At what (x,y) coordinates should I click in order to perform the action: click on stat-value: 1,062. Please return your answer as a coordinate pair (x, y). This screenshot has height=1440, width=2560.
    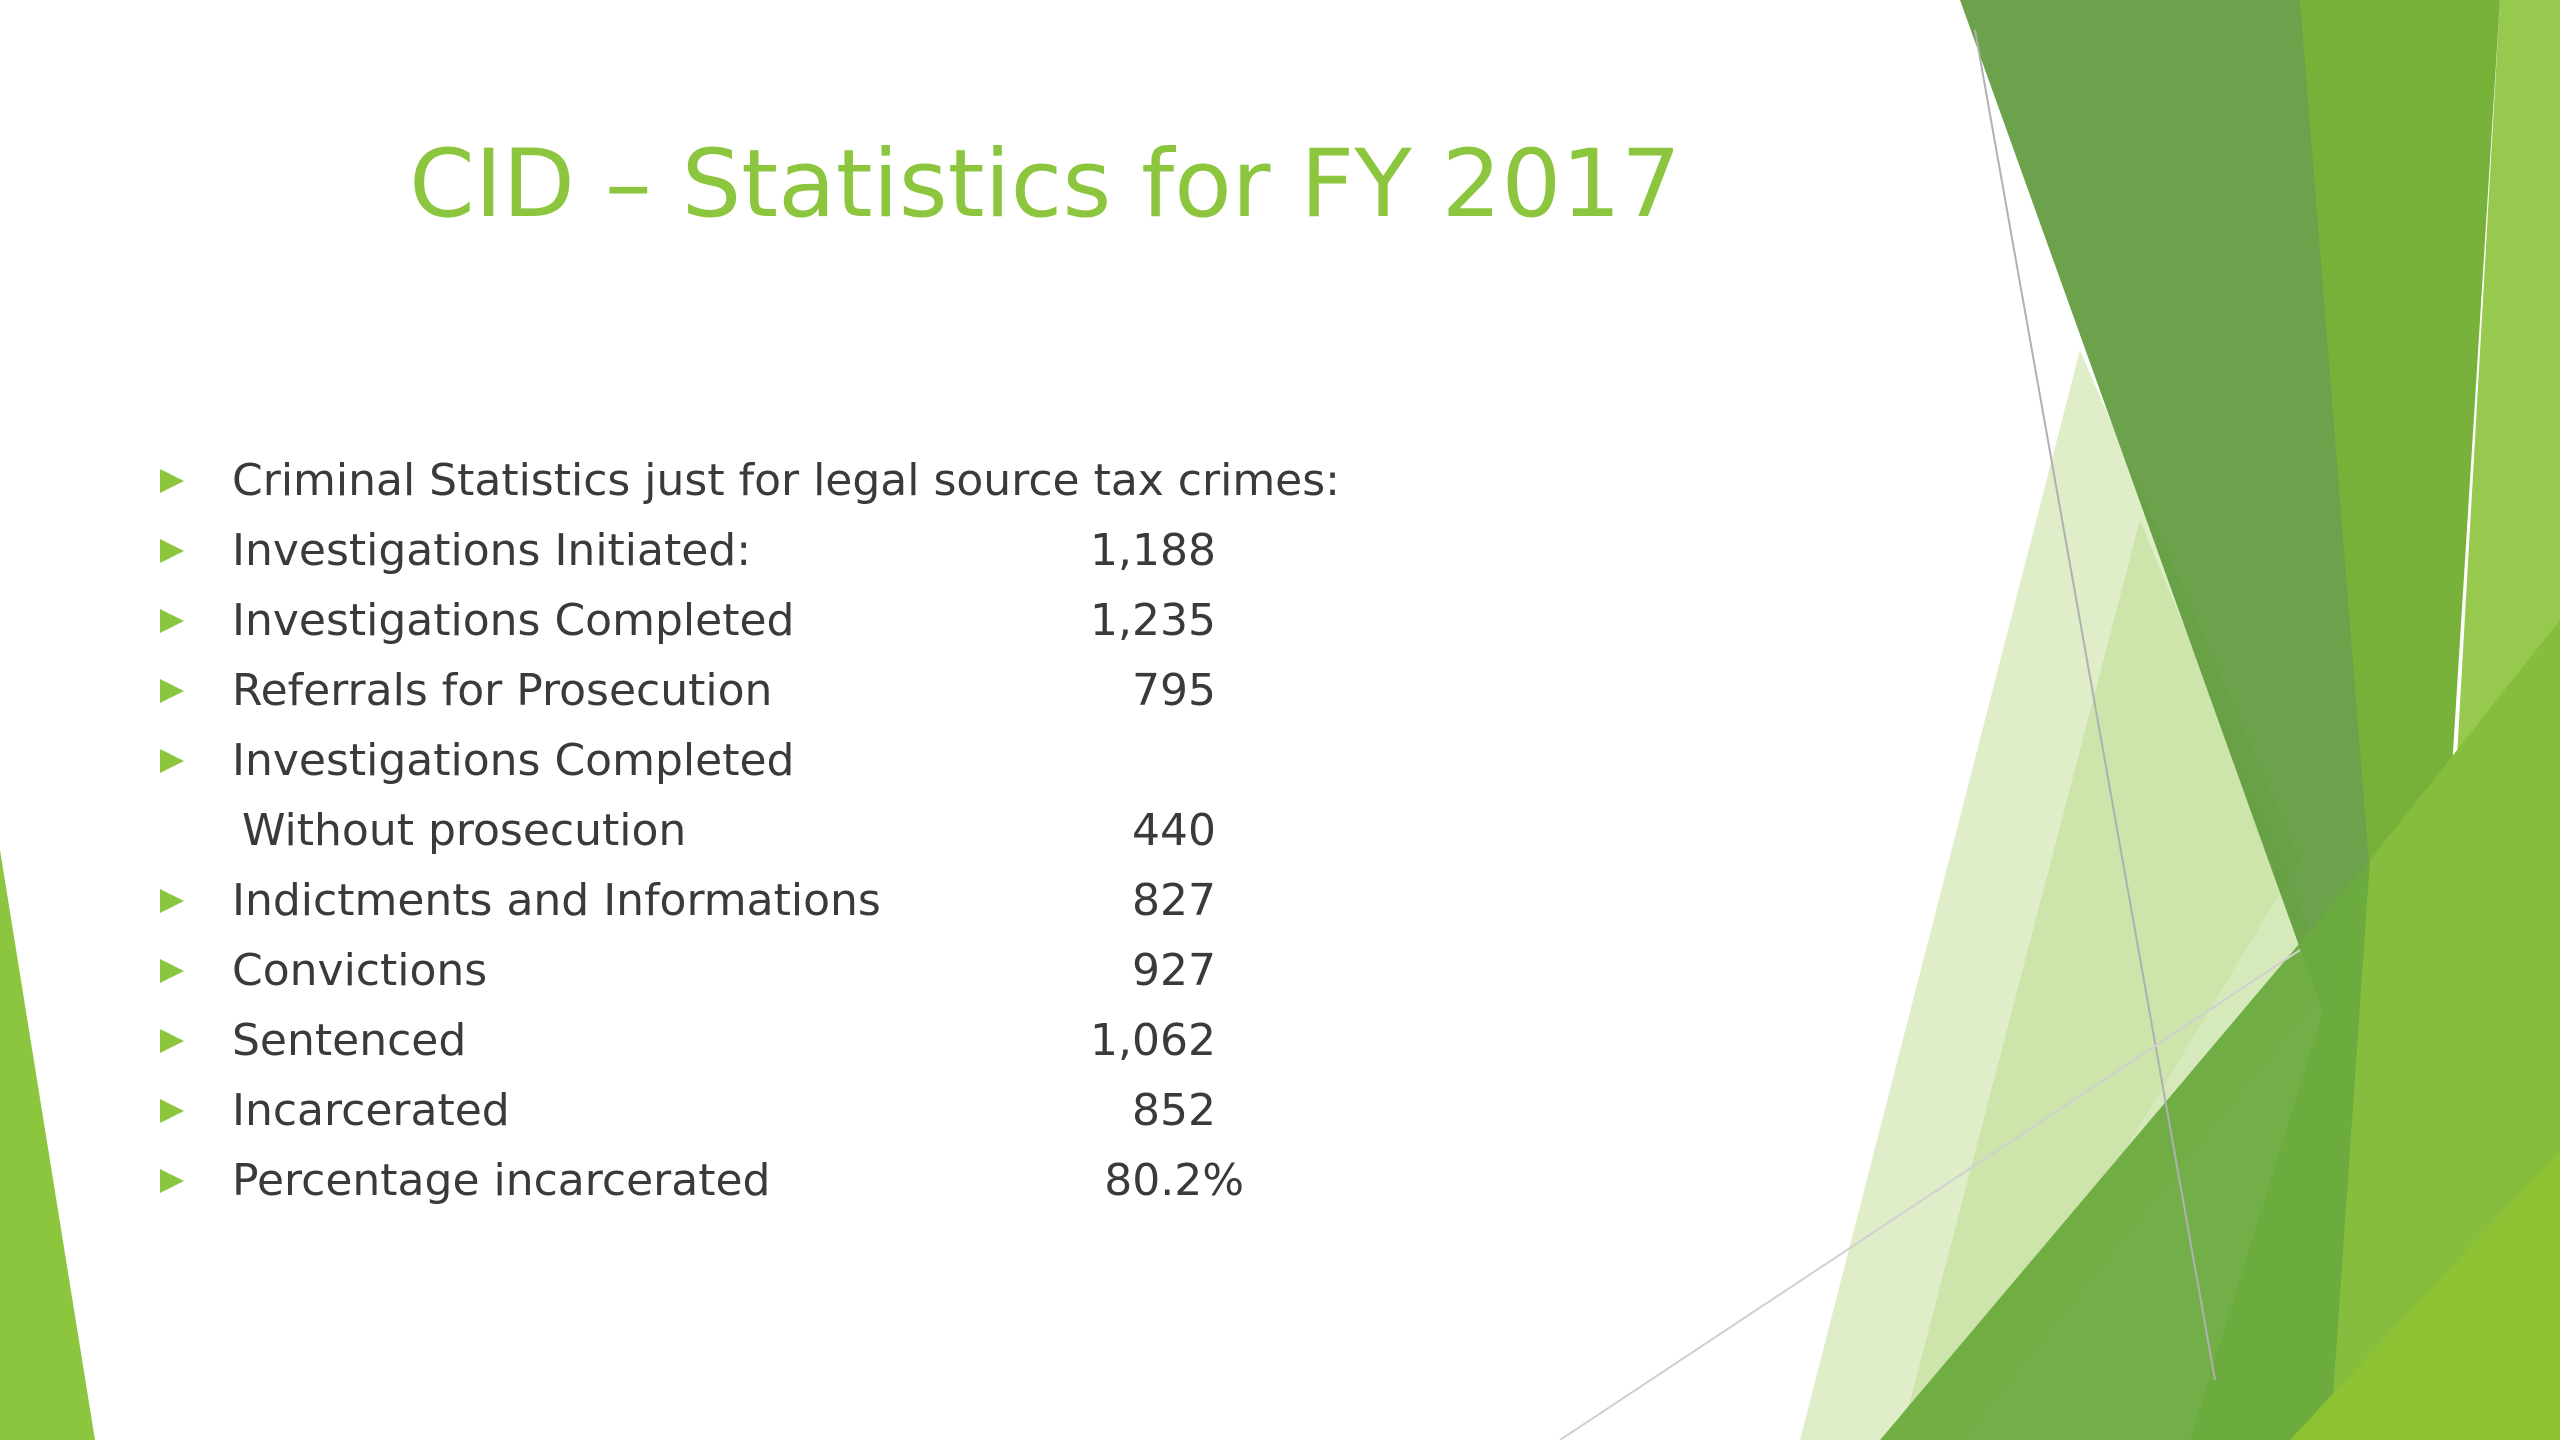
    Looking at the image, I should click on (1153, 1040).